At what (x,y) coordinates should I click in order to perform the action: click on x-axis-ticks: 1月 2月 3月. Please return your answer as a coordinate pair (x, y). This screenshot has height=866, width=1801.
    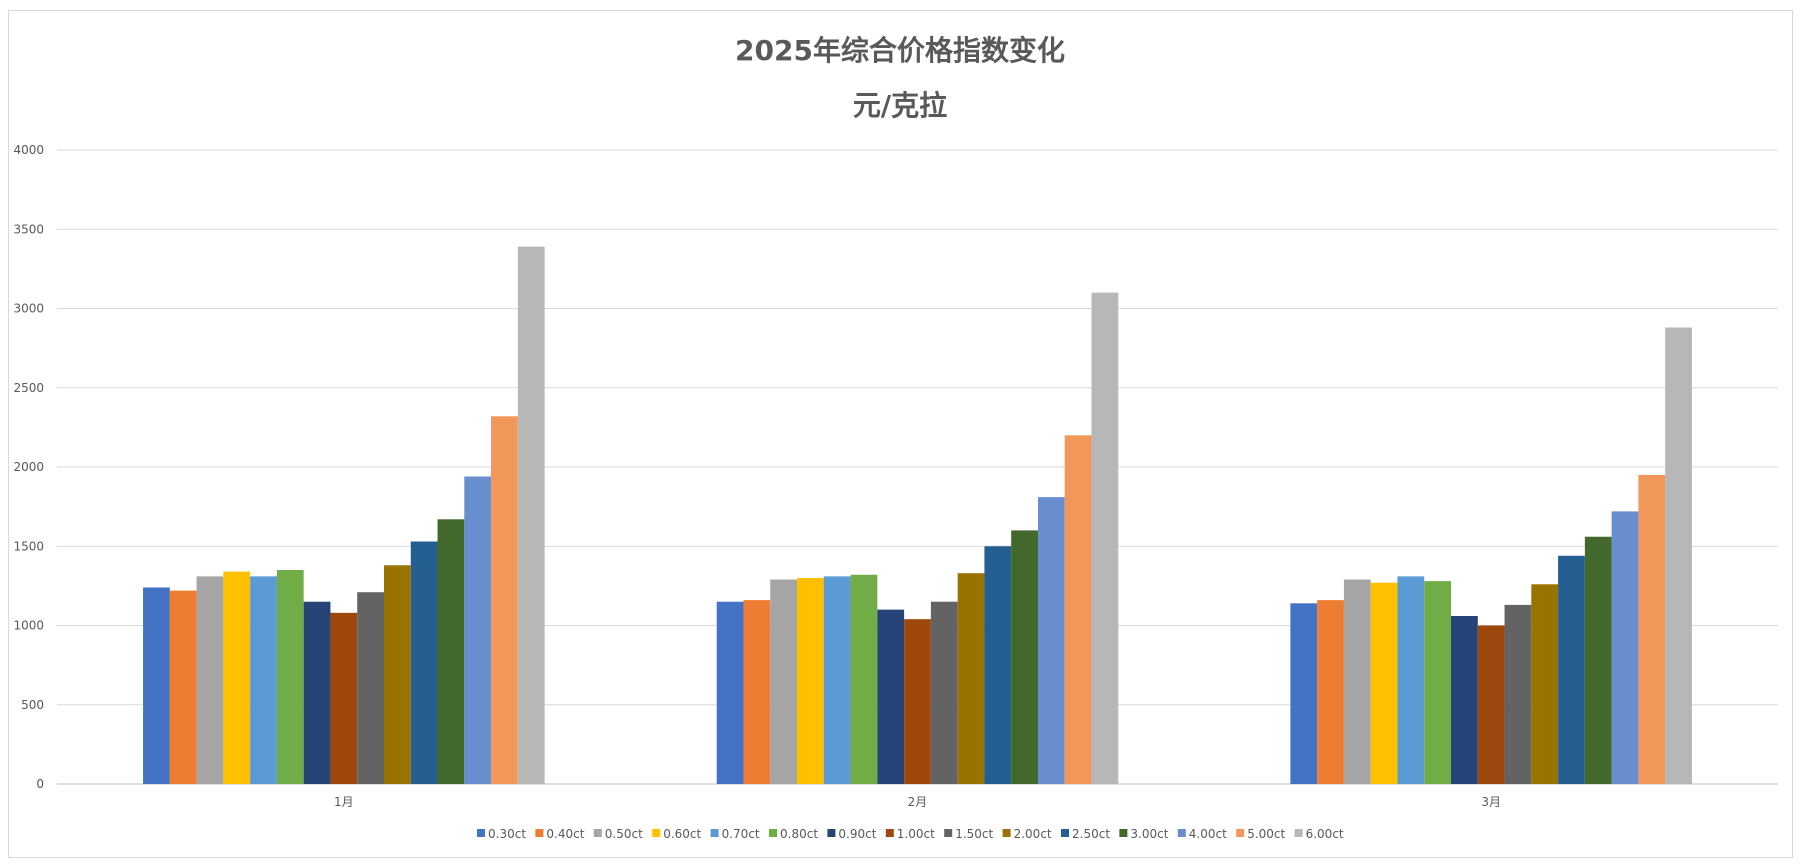
    Looking at the image, I should click on (917, 802).